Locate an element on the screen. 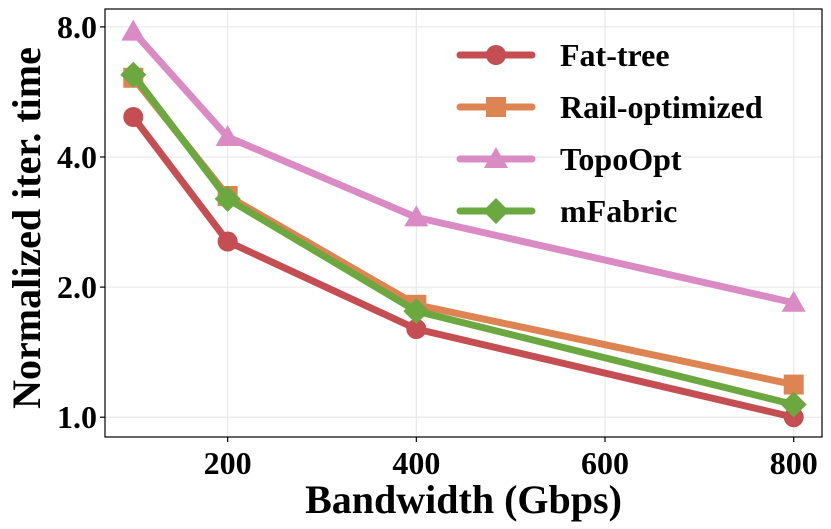  x-tick-label: 600 is located at coordinates (605, 463).